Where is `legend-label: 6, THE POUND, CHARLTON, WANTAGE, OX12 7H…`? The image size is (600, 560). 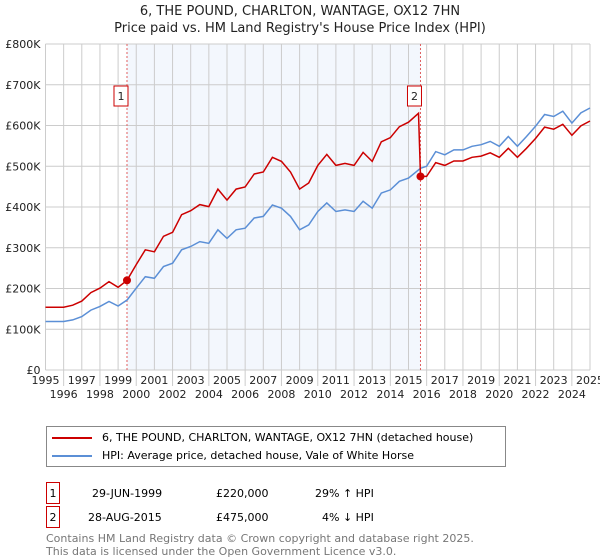 legend-label: 6, THE POUND, CHARLTON, WANTAGE, OX12 7H… is located at coordinates (288, 437).